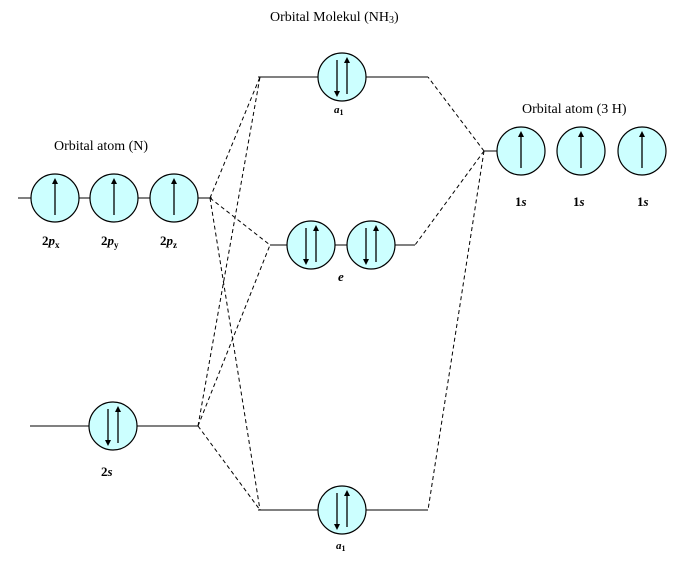 This screenshot has width=690, height=563. What do you see at coordinates (391, 20) in the screenshot?
I see `molecule-title-subscript: 3` at bounding box center [391, 20].